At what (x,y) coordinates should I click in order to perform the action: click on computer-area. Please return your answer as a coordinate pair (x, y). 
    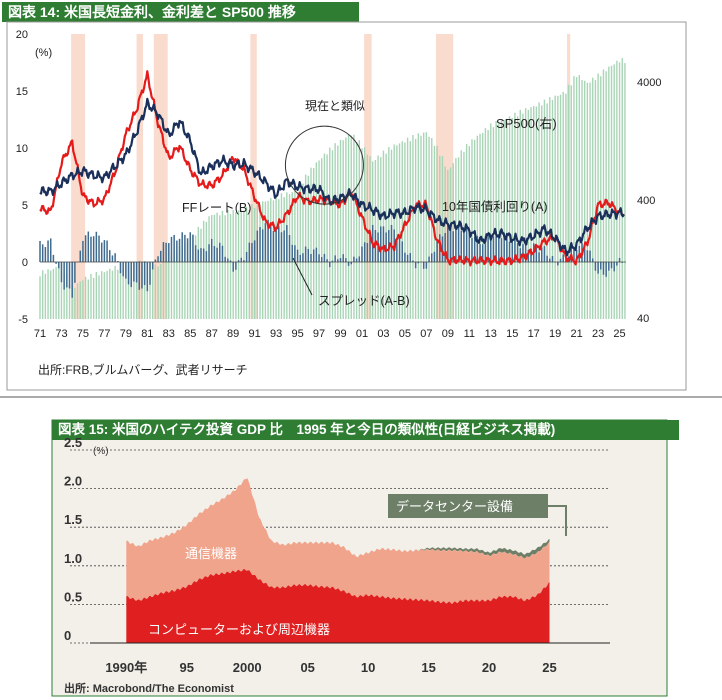
    Looking at the image, I should click on (338, 606).